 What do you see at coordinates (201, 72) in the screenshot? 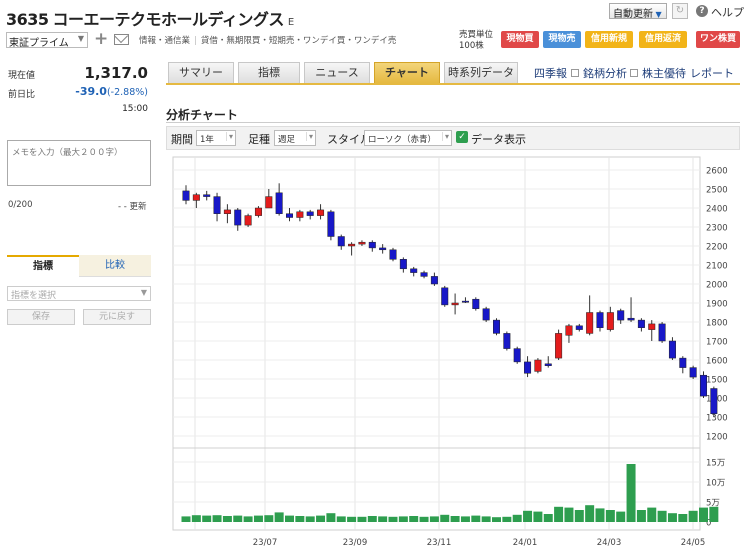
I see `tab-summary: サマリー` at bounding box center [201, 72].